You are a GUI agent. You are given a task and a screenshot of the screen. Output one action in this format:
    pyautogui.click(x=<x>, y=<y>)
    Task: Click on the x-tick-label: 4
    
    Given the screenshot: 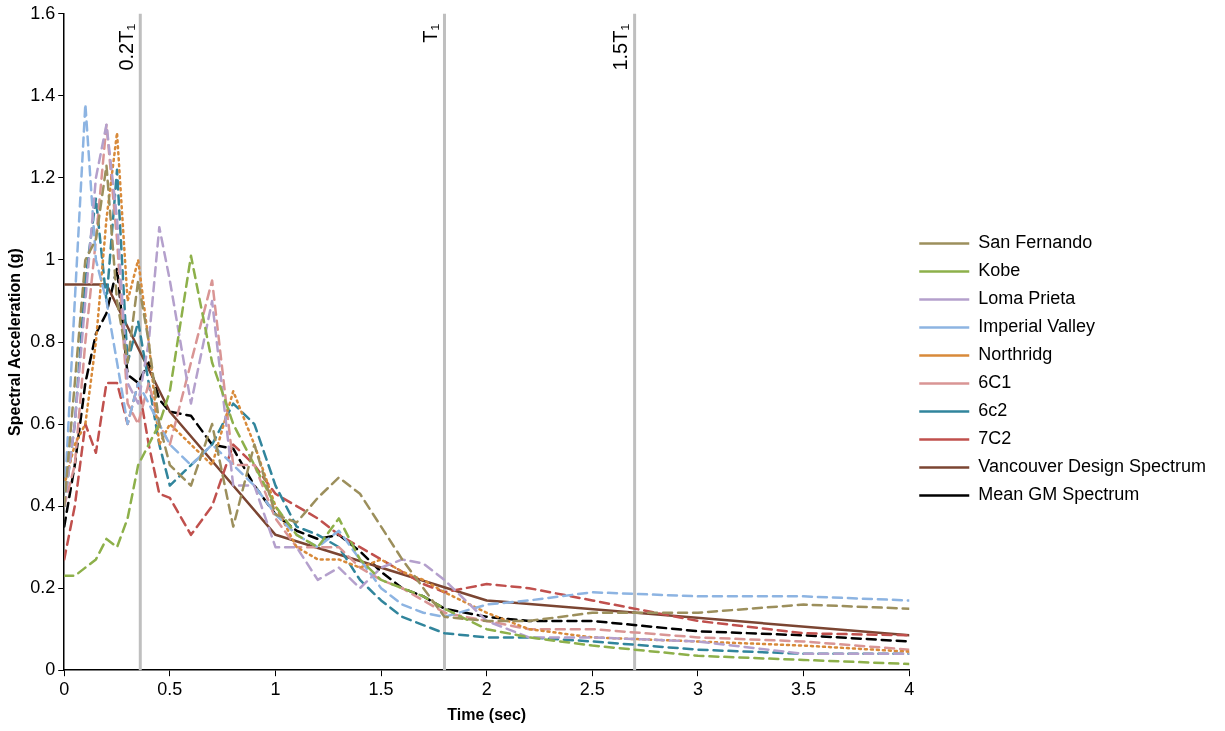 What is the action you would take?
    pyautogui.click(x=909, y=688)
    